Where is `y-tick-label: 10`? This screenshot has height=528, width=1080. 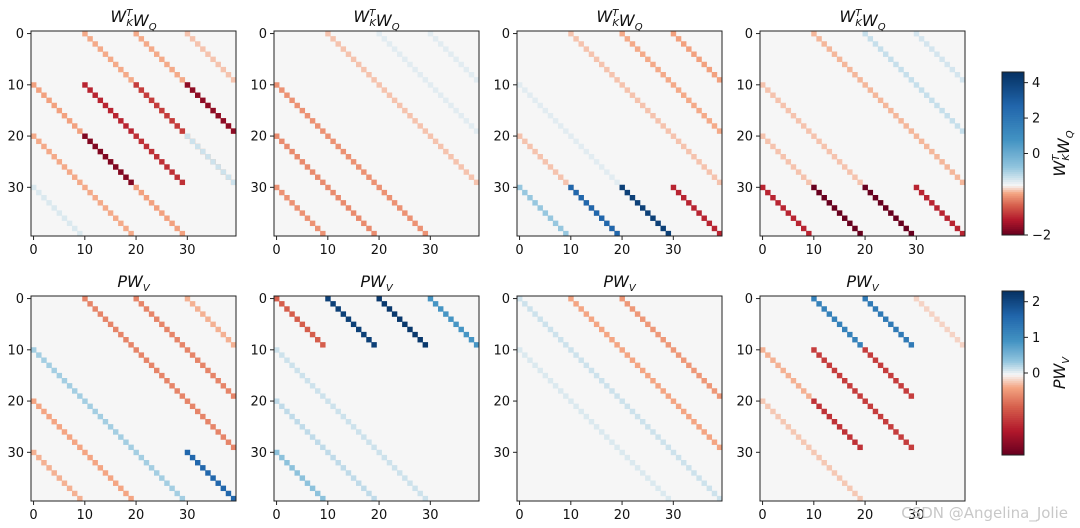 y-tick-label: 10 is located at coordinates (744, 85).